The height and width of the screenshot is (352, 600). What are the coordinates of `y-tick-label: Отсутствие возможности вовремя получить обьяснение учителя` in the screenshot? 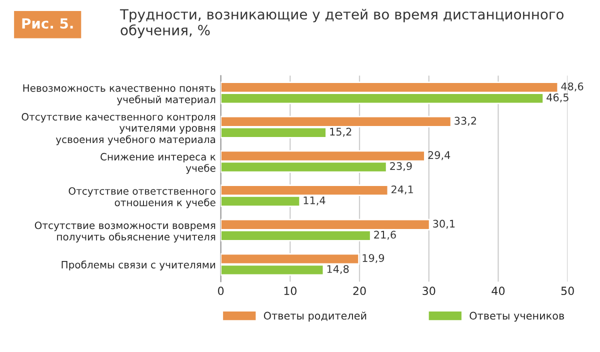 It's located at (125, 232).